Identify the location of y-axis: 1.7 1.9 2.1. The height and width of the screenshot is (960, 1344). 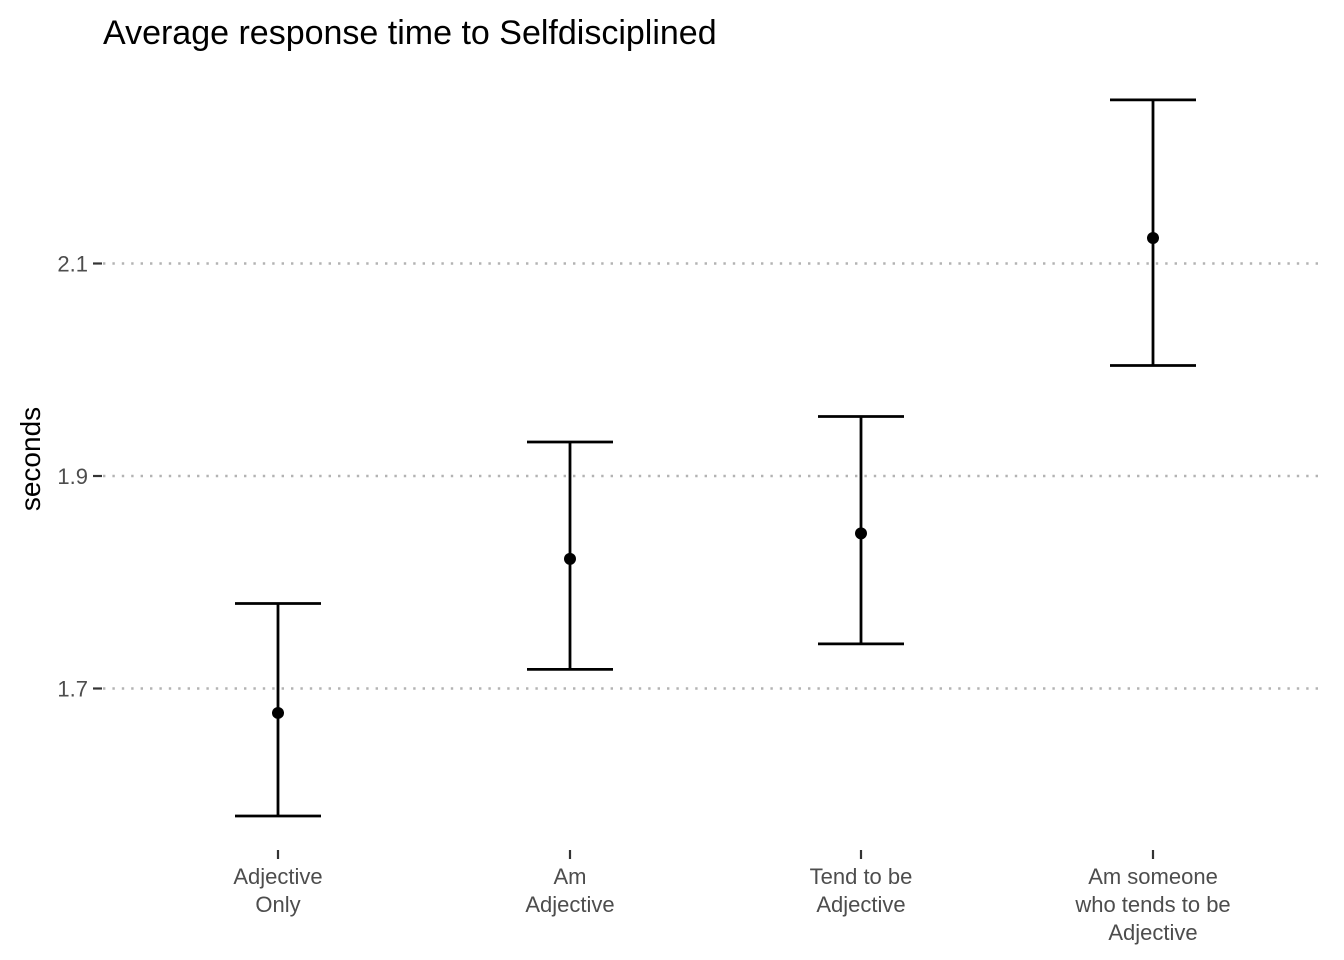
(79, 477).